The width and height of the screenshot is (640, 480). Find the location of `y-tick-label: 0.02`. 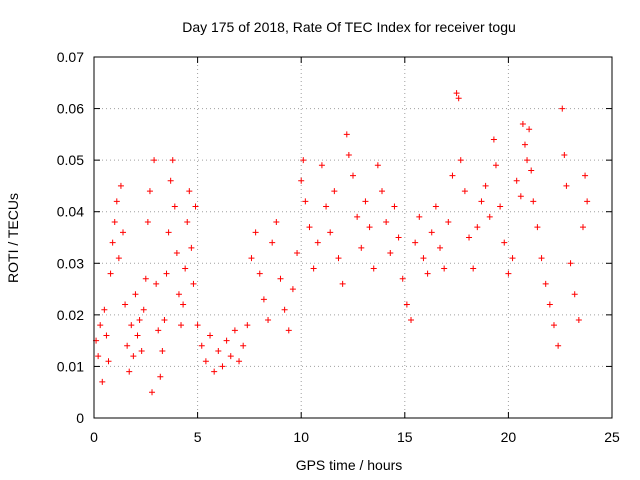

y-tick-label: 0.02 is located at coordinates (70, 315).